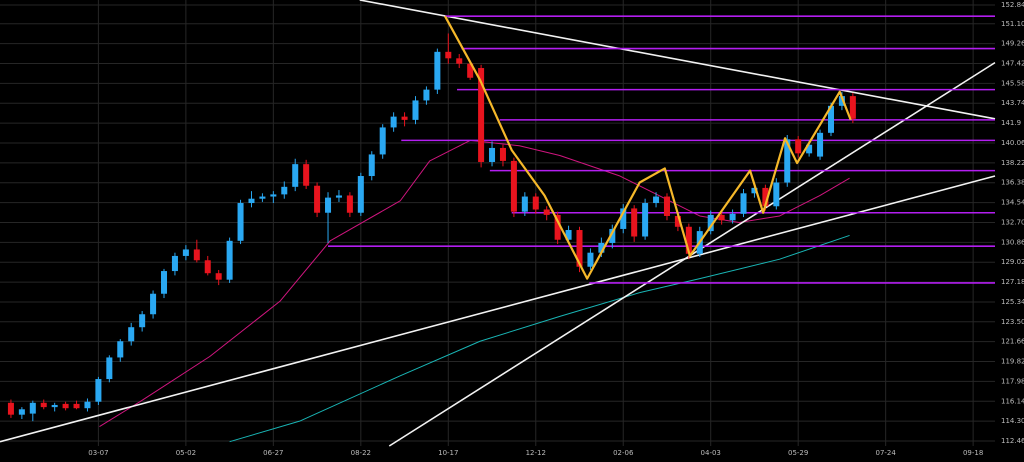 This screenshot has height=462, width=1024. I want to click on y-tick-label: 123.50, so click(1012, 322).